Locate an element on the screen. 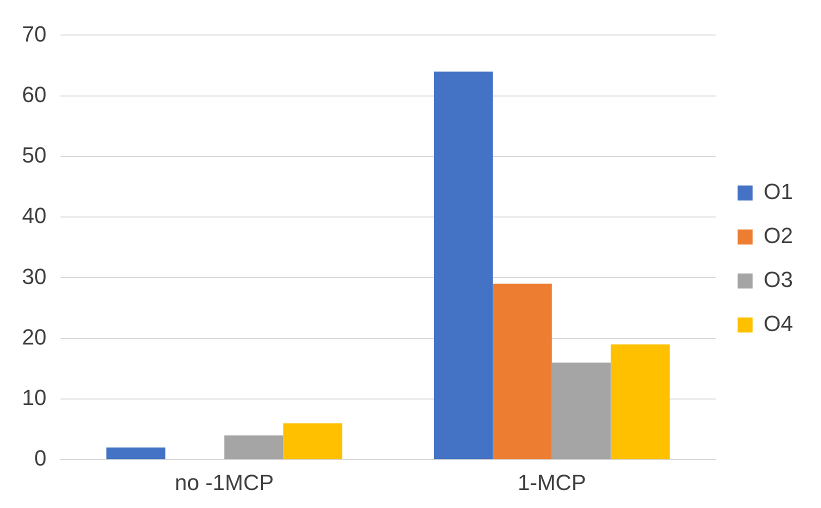 Image resolution: width=821 pixels, height=508 pixels. y-tick-label: 10 is located at coordinates (34, 397).